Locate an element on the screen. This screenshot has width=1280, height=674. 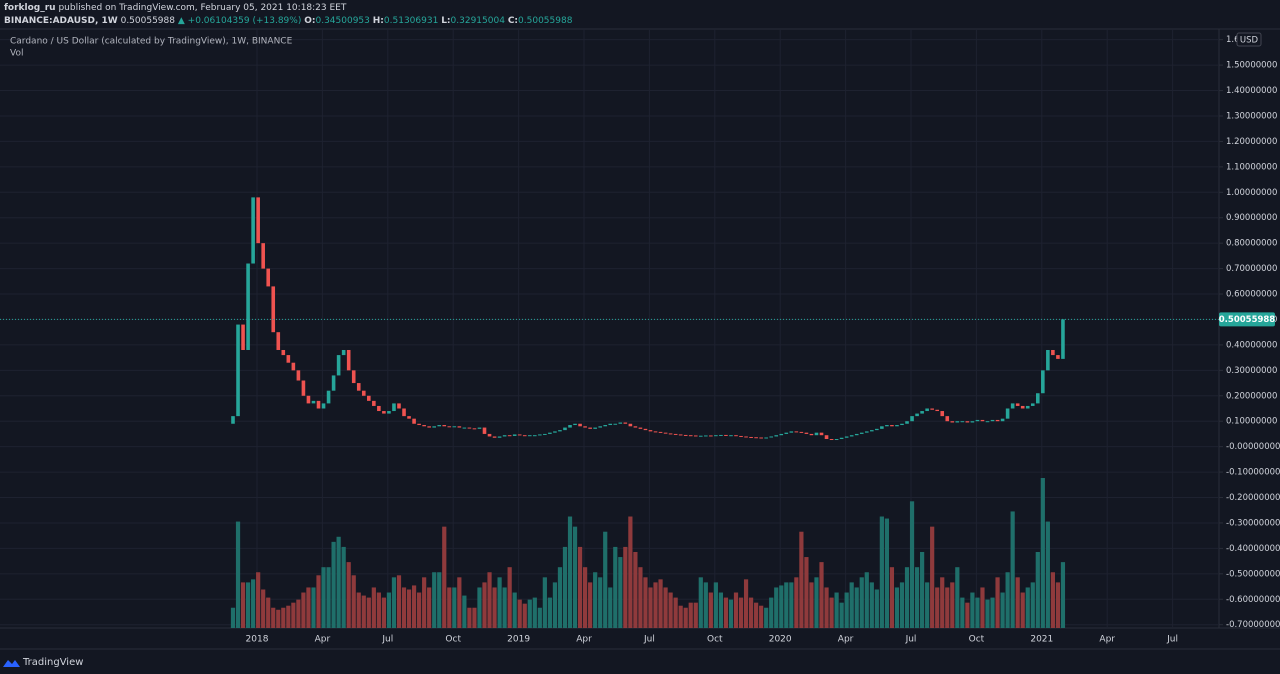
currency-box is located at coordinates (1249, 39).